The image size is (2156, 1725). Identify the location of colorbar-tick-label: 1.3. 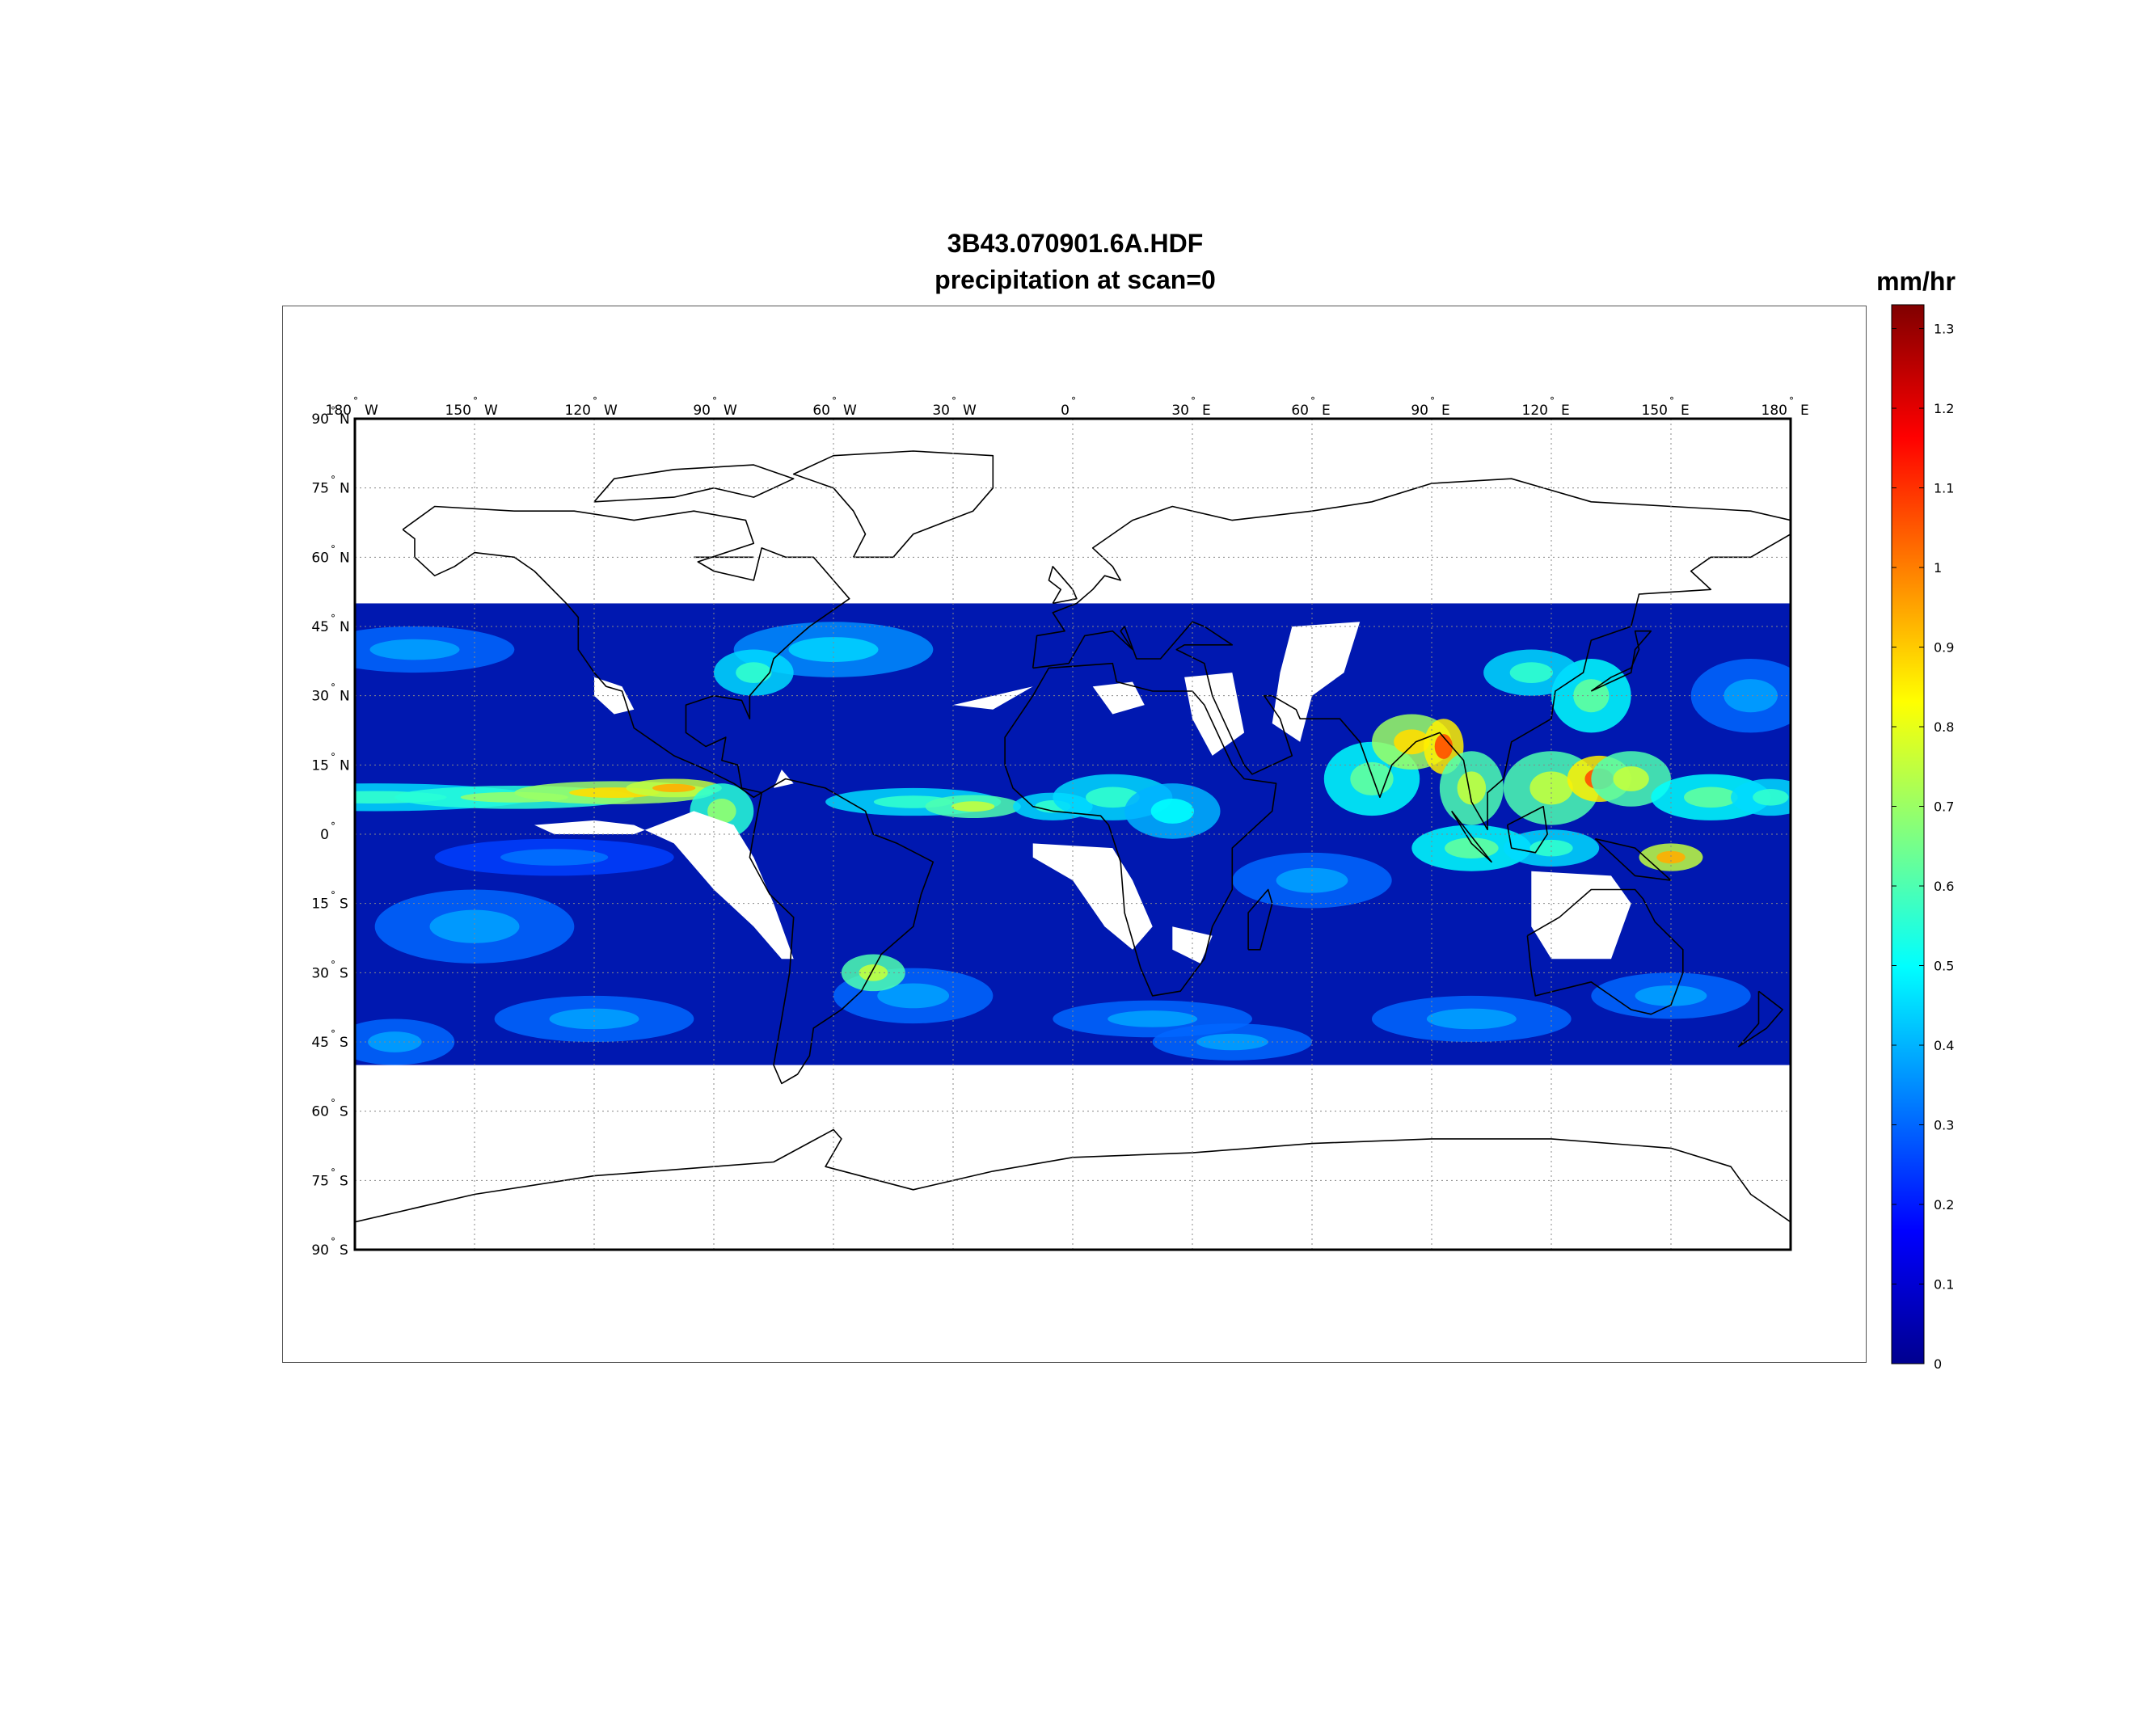
(1944, 329).